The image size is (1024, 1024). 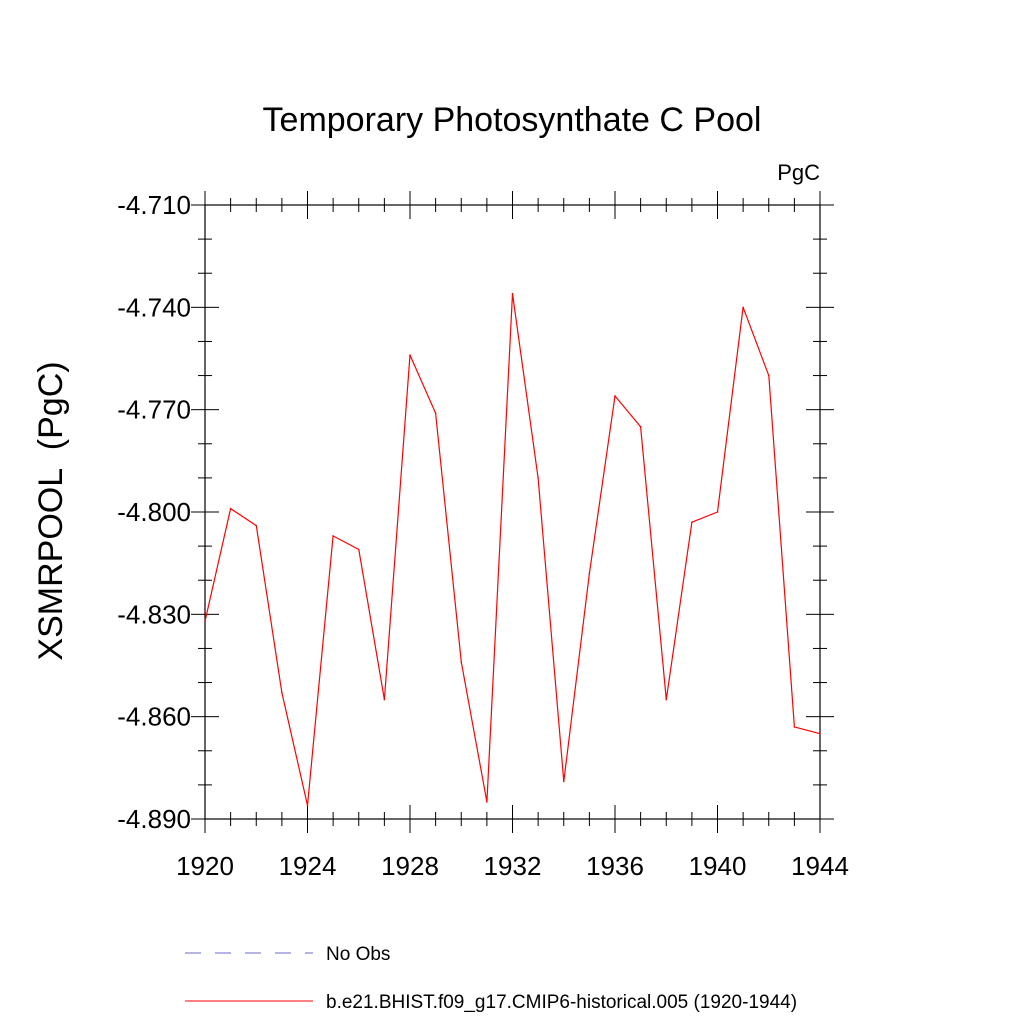 I want to click on units-label: PgC, so click(x=798, y=172).